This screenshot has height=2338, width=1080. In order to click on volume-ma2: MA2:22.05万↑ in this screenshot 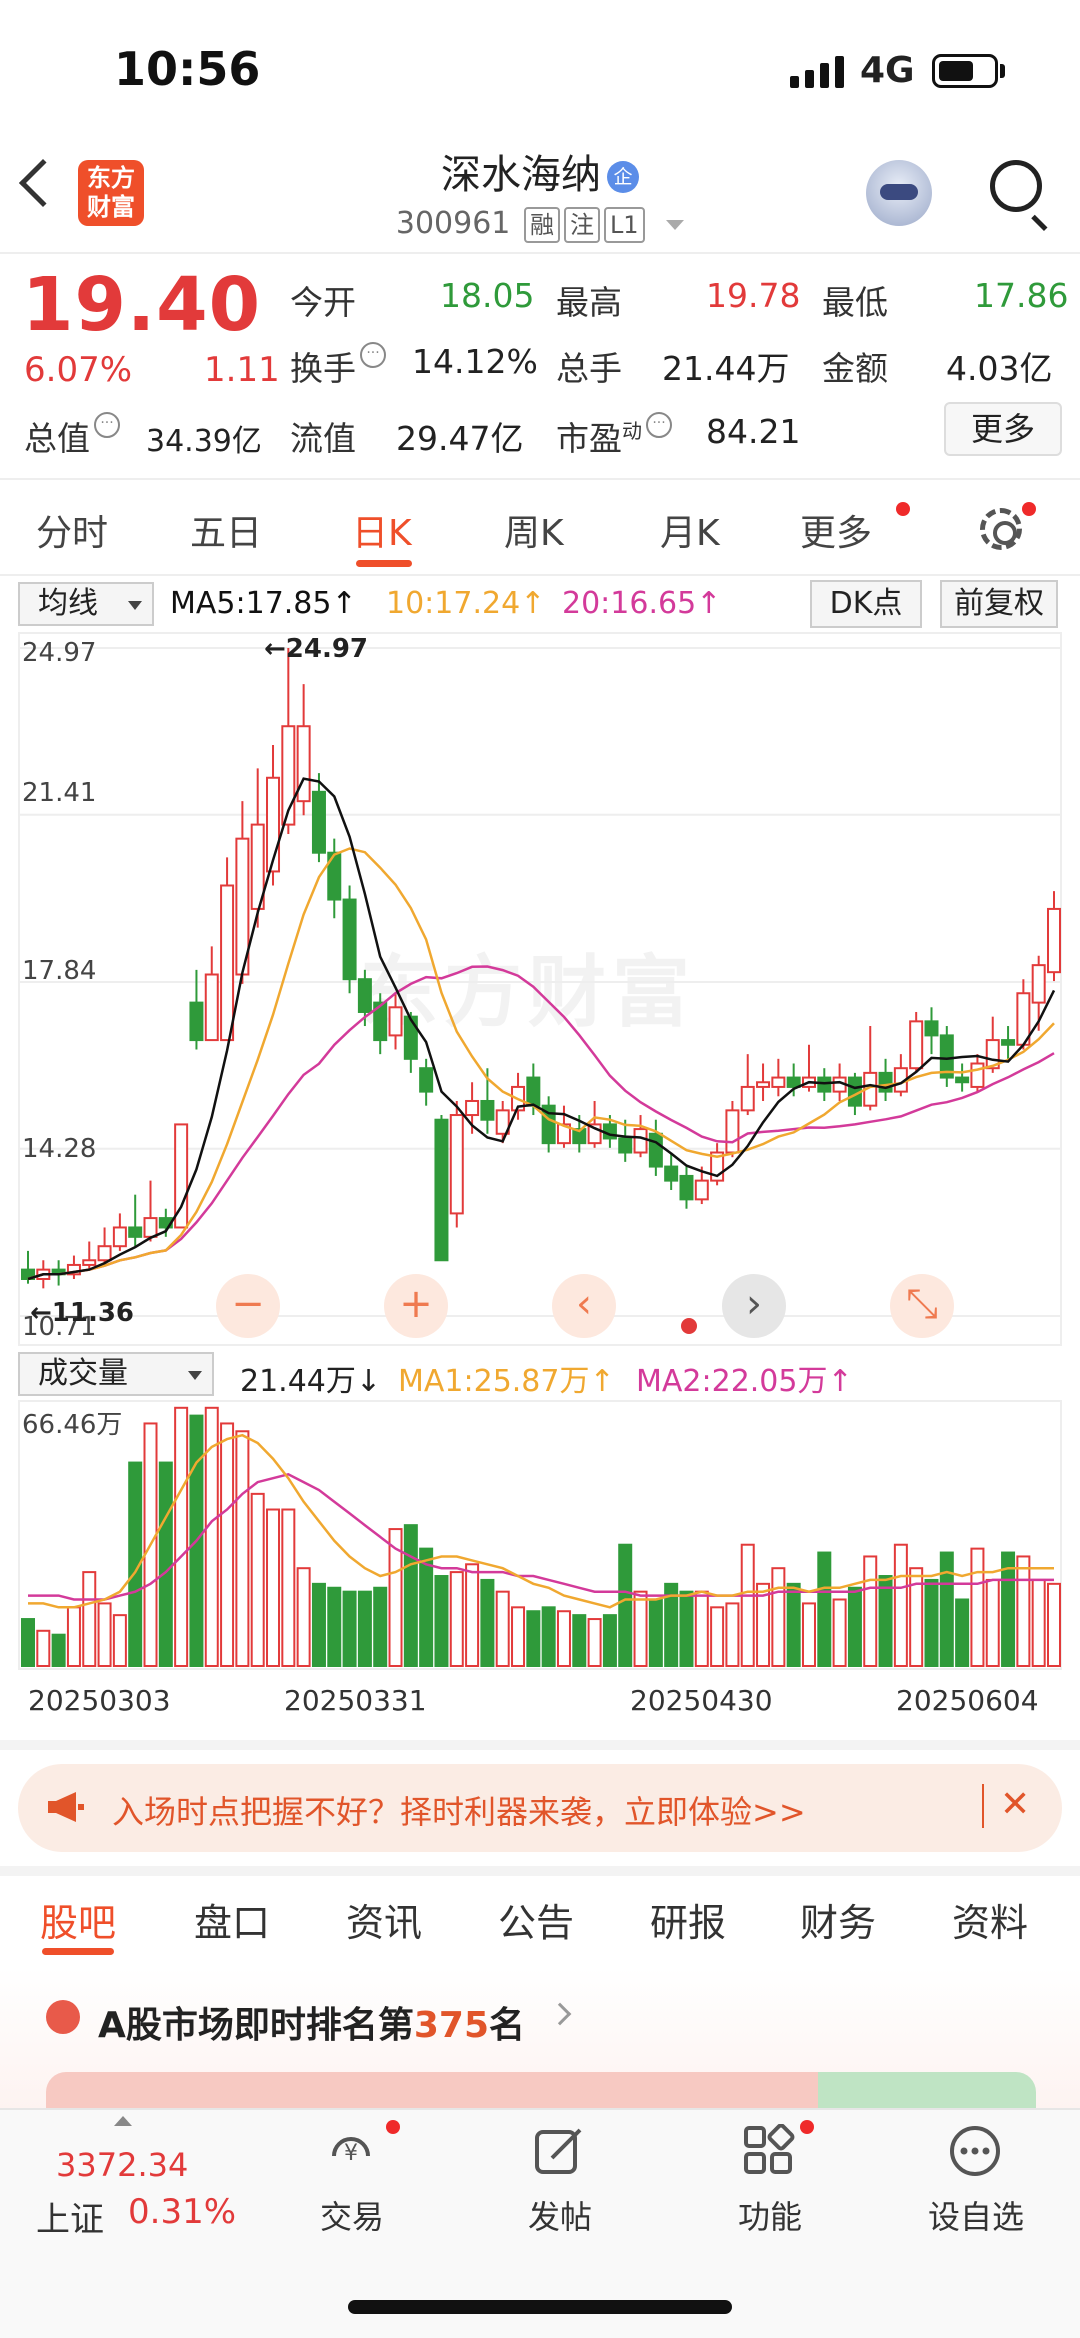, I will do `click(744, 1381)`.